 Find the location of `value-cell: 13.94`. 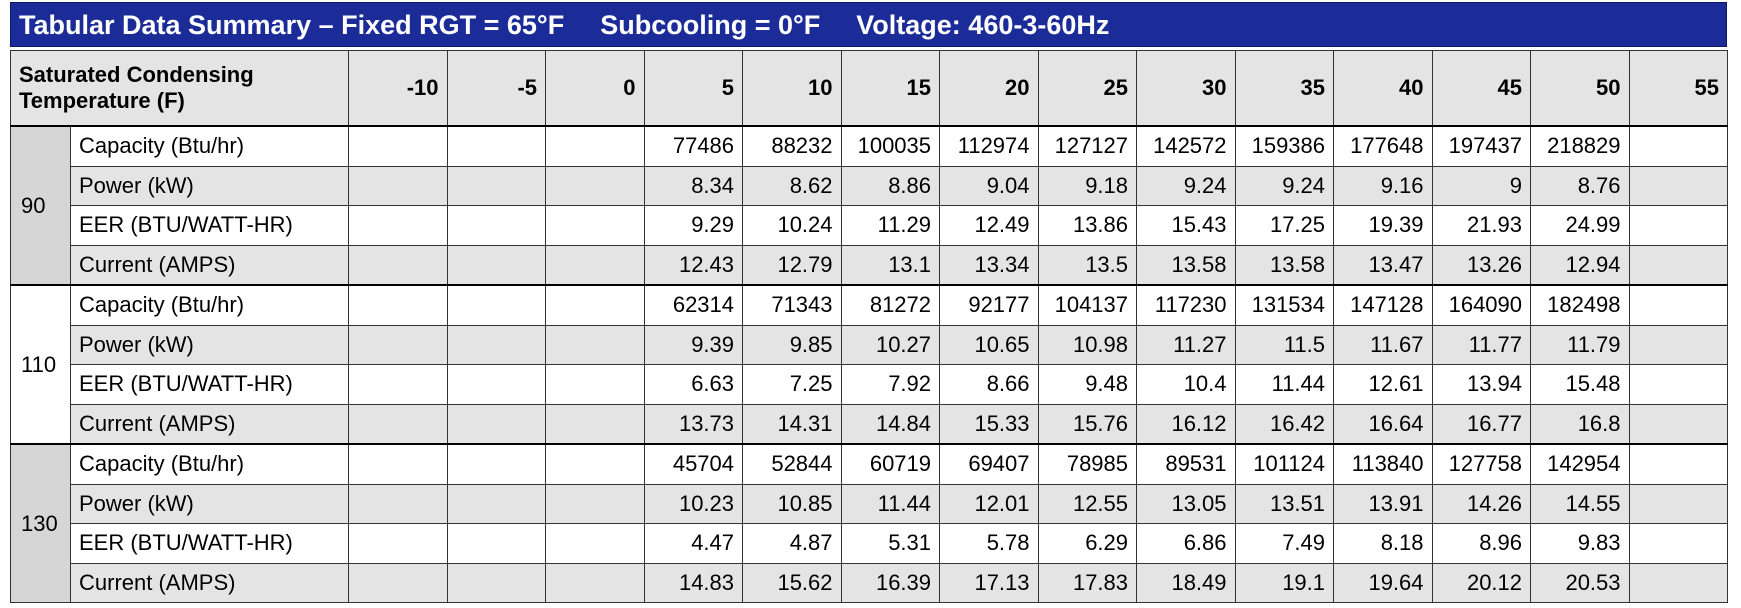

value-cell: 13.94 is located at coordinates (1481, 384).